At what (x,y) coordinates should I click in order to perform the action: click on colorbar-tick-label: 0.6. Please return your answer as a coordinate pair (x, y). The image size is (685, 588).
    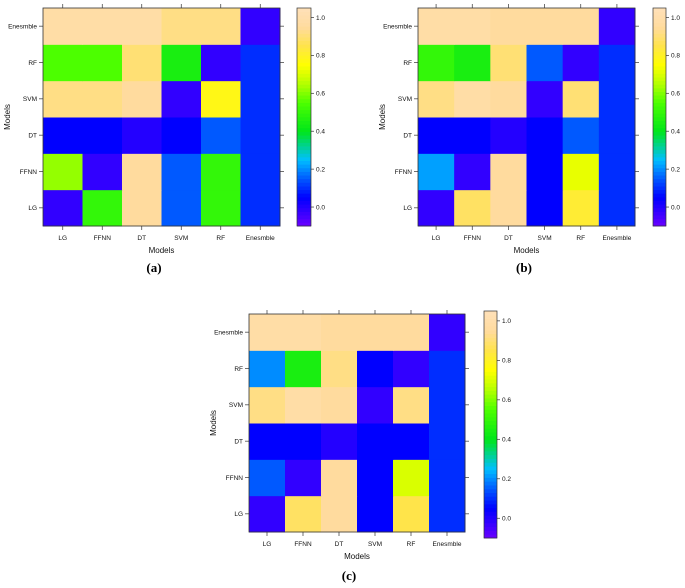
    Looking at the image, I should click on (675, 94).